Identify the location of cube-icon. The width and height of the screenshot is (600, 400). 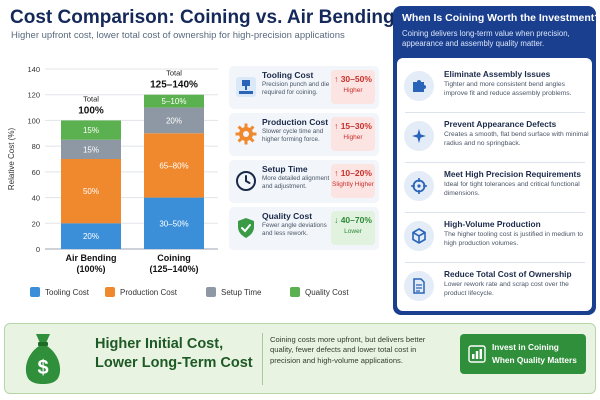
(419, 236).